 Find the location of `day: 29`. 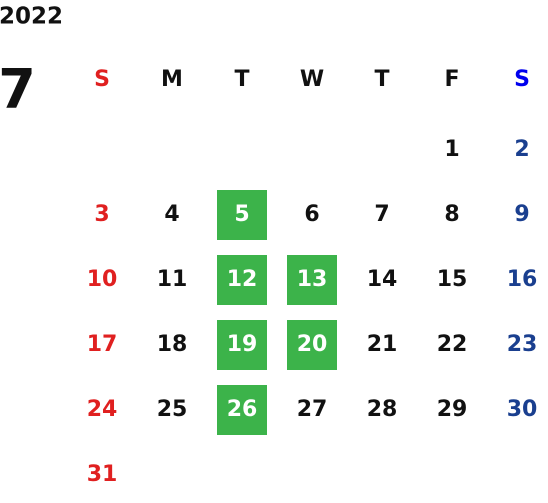

day: 29 is located at coordinates (452, 409).